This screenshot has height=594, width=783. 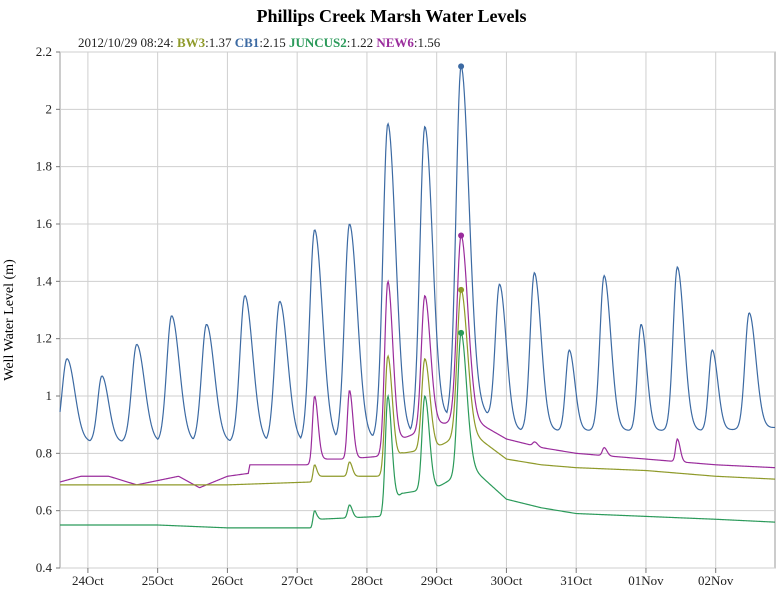 What do you see at coordinates (158, 580) in the screenshot?
I see `x-tick-label: 25Oct` at bounding box center [158, 580].